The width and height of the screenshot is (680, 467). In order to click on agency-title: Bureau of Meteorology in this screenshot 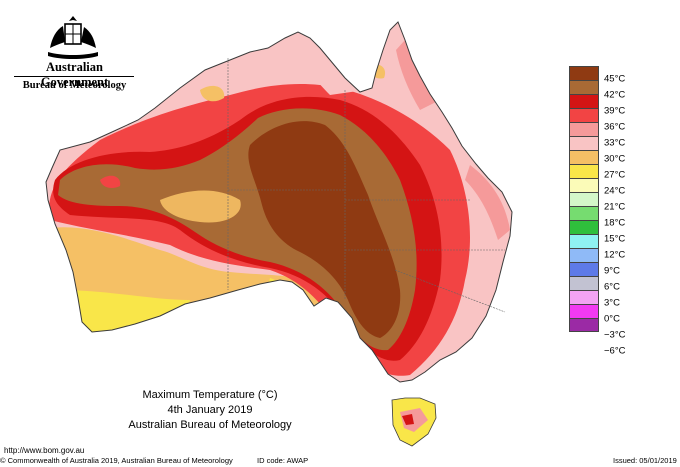, I will do `click(74, 85)`.